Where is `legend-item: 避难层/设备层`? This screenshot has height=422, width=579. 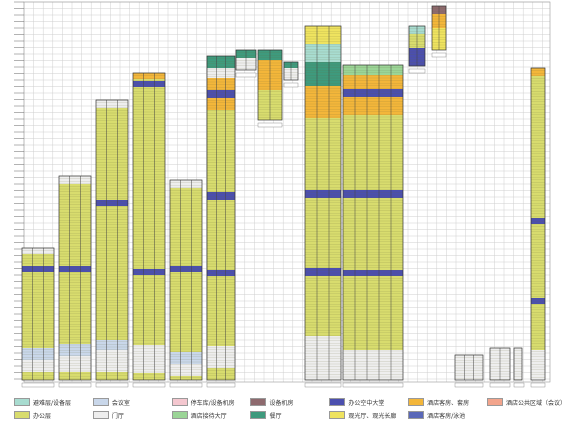
legend-item: 避难层/设备层 is located at coordinates (52, 402).